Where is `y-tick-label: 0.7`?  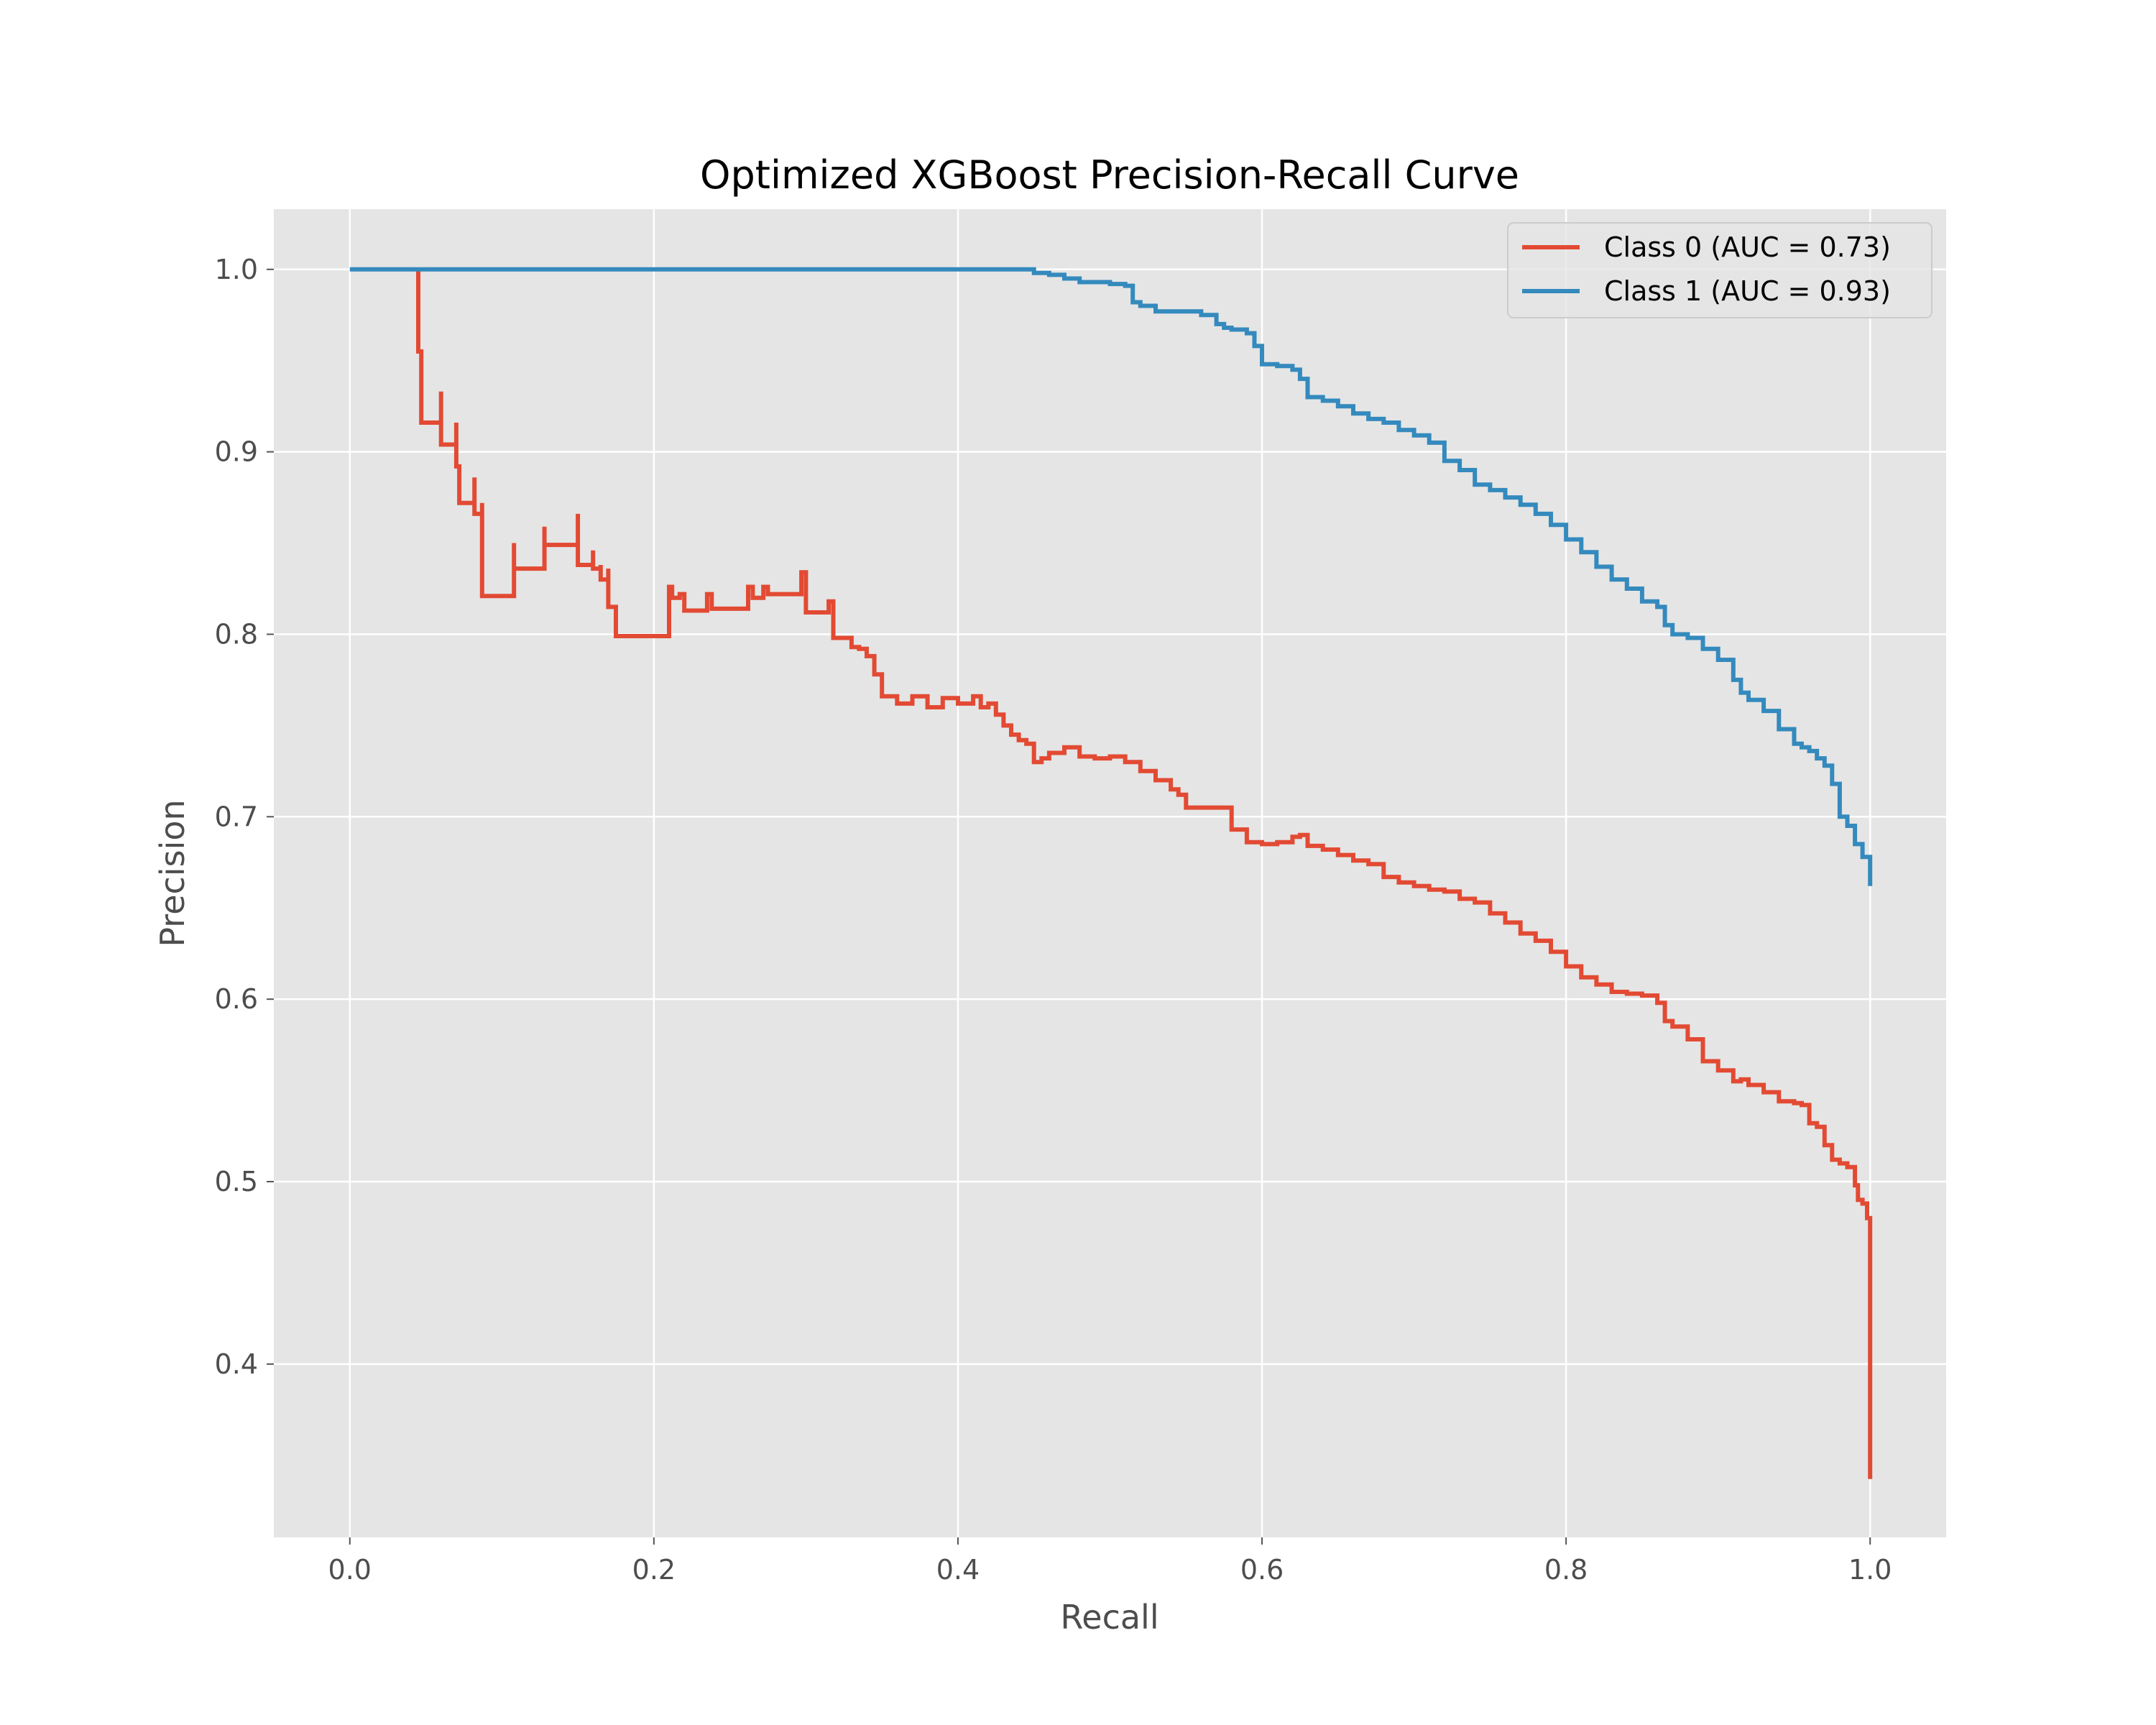
y-tick-label: 0.7 is located at coordinates (237, 816).